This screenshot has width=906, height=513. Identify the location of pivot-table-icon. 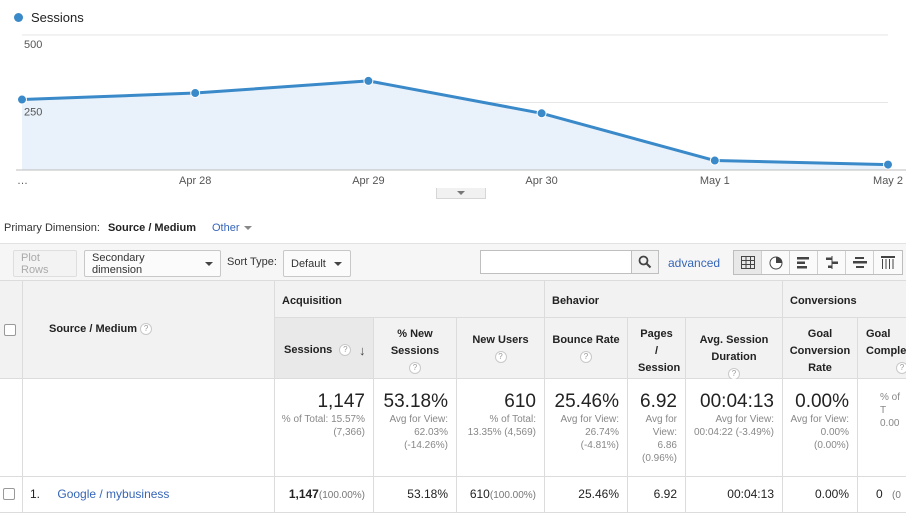
(888, 262).